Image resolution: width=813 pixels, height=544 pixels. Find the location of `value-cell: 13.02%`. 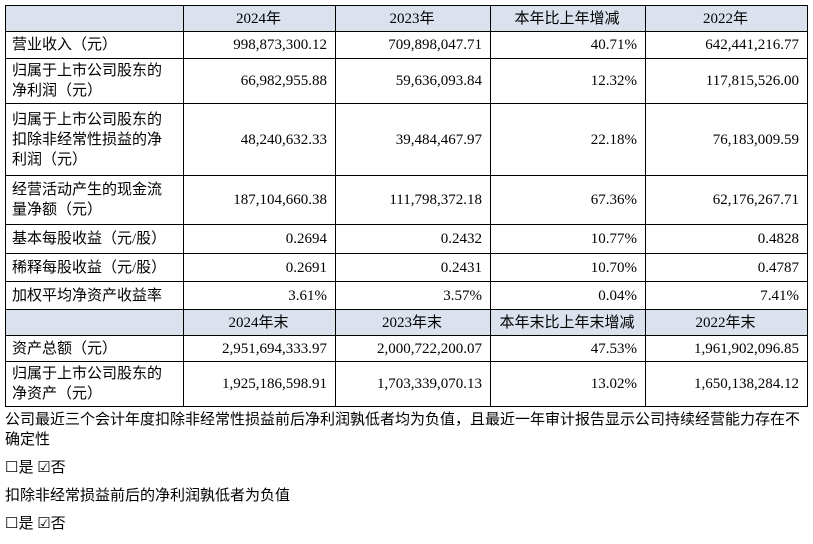

value-cell: 13.02% is located at coordinates (568, 384).